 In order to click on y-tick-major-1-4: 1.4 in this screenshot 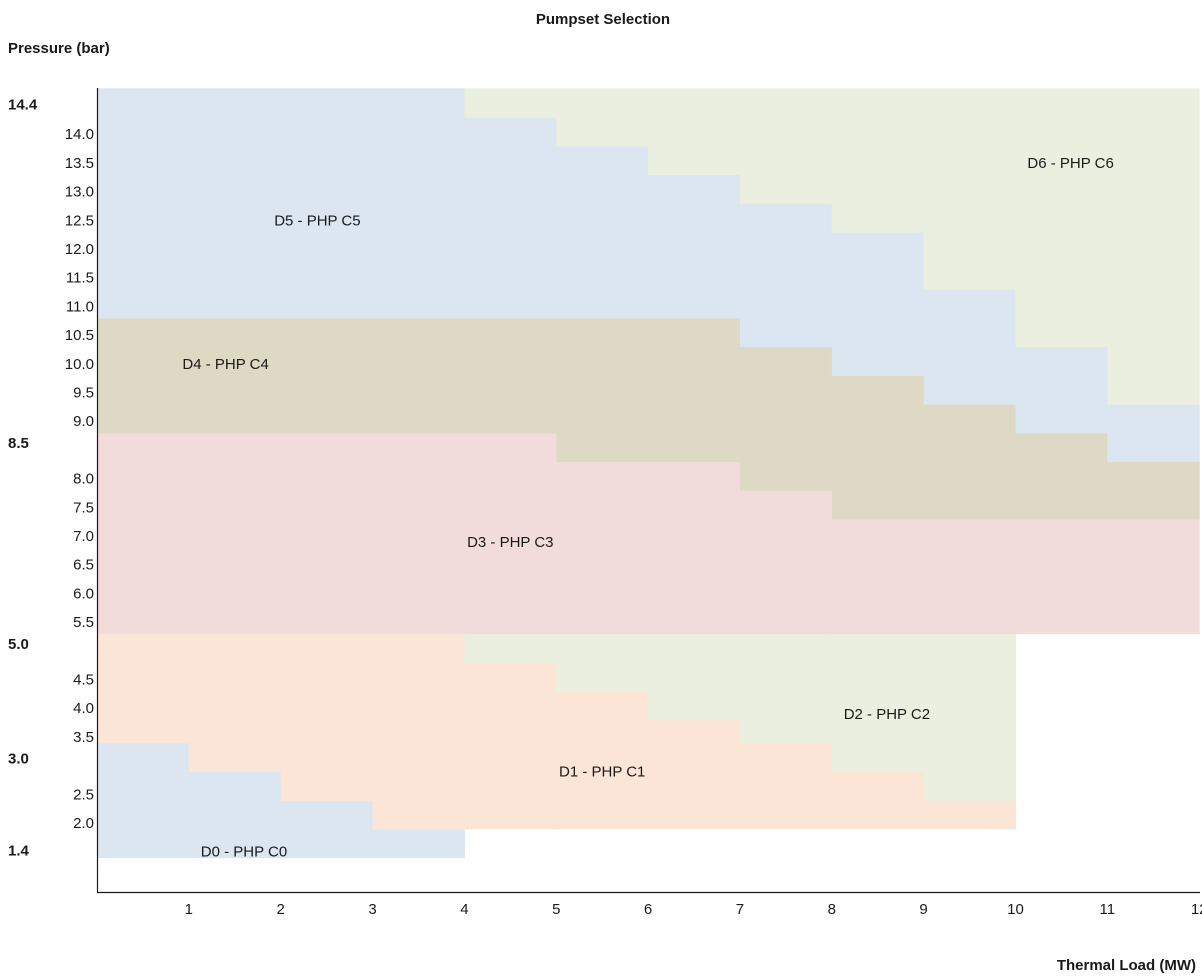, I will do `click(19, 851)`.